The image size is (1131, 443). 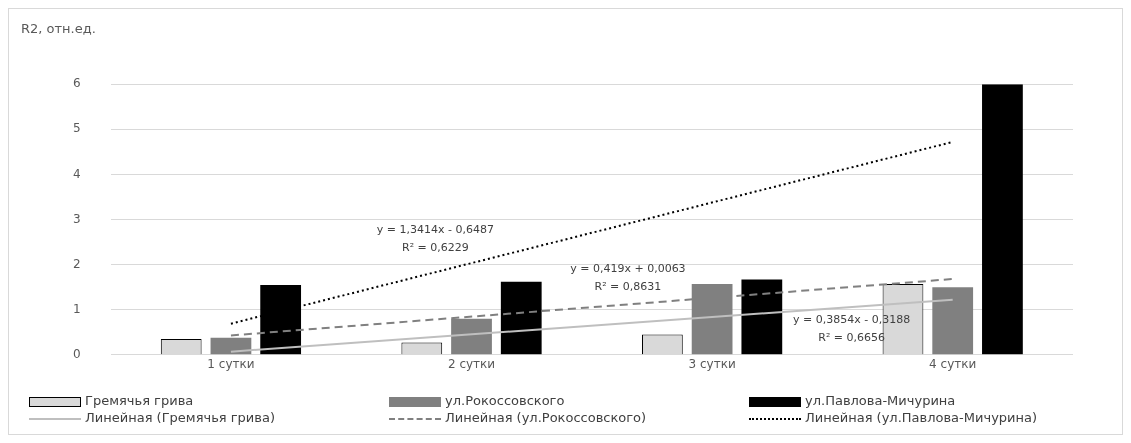 I want to click on legend-label: ул.Рокоссовского, so click(x=505, y=400).